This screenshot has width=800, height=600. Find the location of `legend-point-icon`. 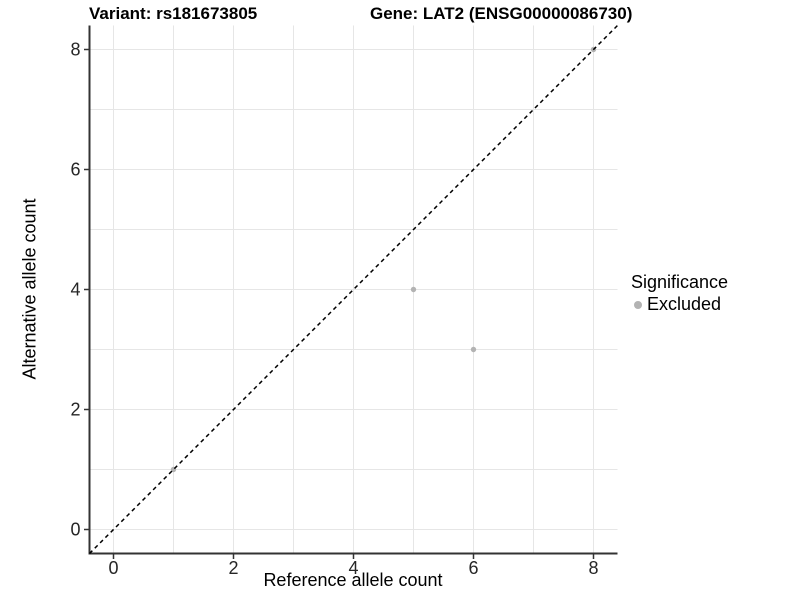

legend-point-icon is located at coordinates (638, 304).